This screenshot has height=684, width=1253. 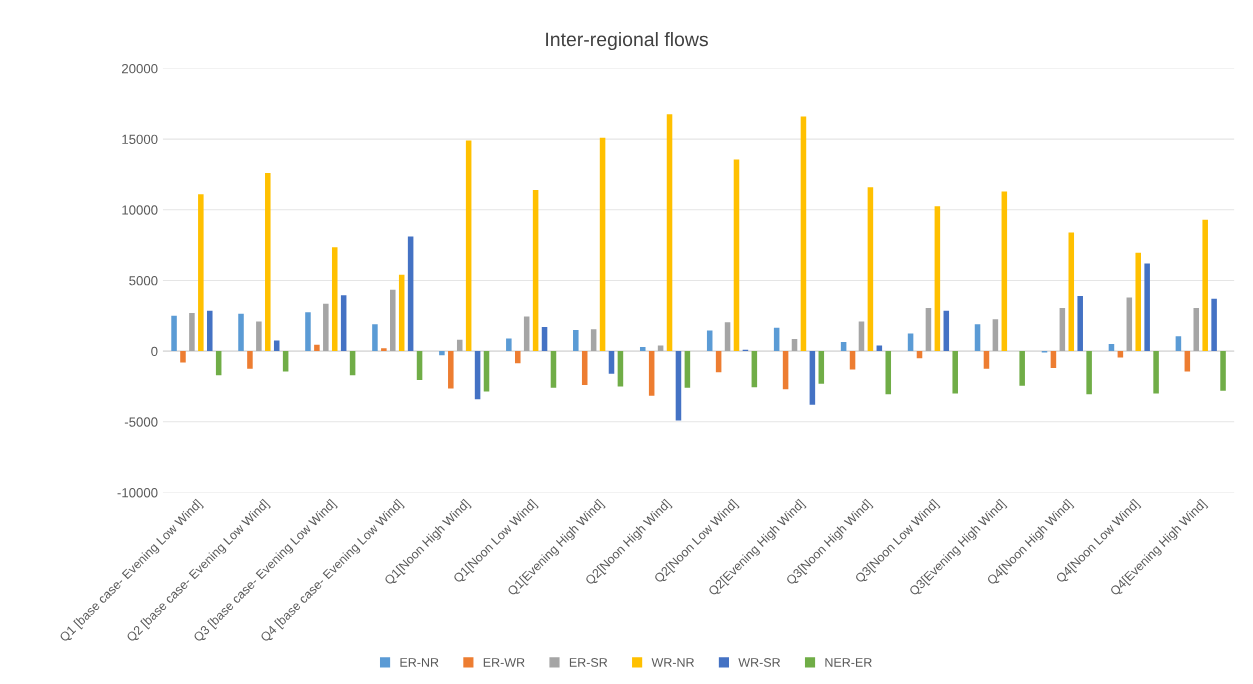 I want to click on y-tick-label: -5000, so click(x=141, y=422).